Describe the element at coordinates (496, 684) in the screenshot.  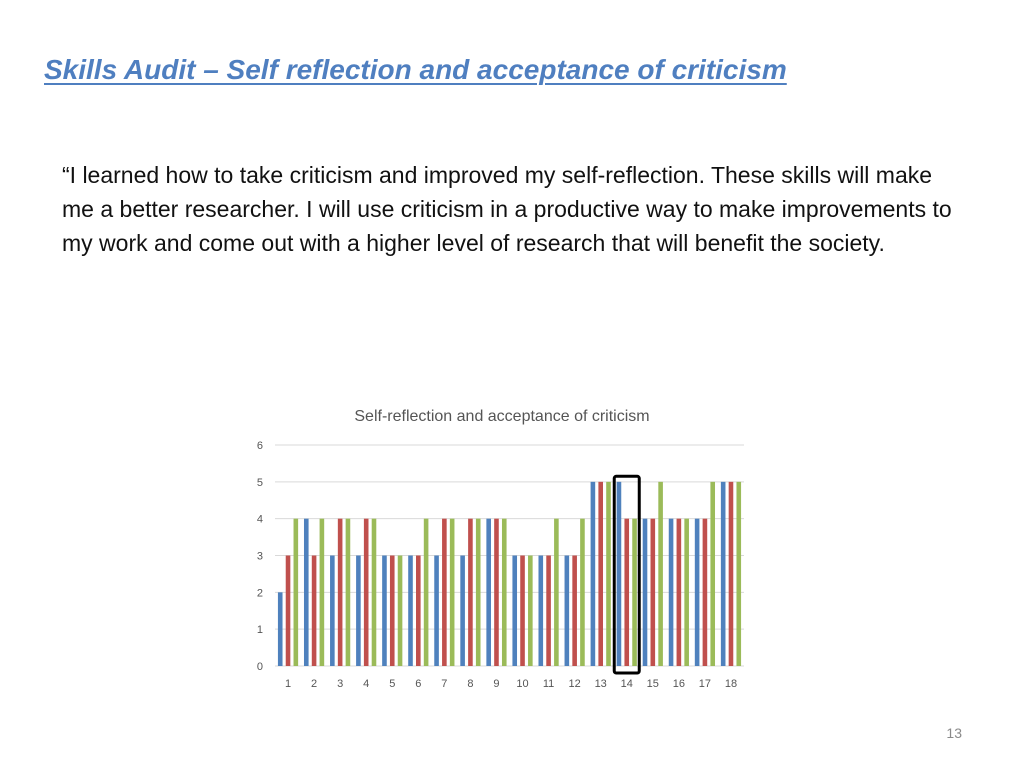
I see `x-tick-label: 9` at that location.